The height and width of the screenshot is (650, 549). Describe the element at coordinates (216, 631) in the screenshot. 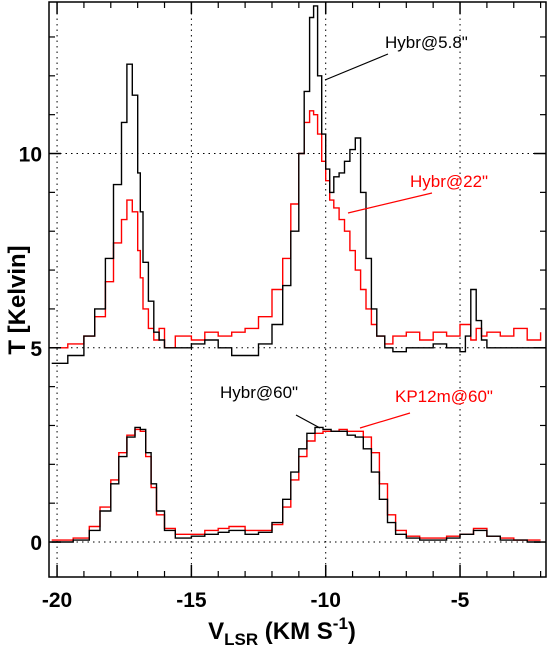

I see `x-axis-title-main: V` at that location.